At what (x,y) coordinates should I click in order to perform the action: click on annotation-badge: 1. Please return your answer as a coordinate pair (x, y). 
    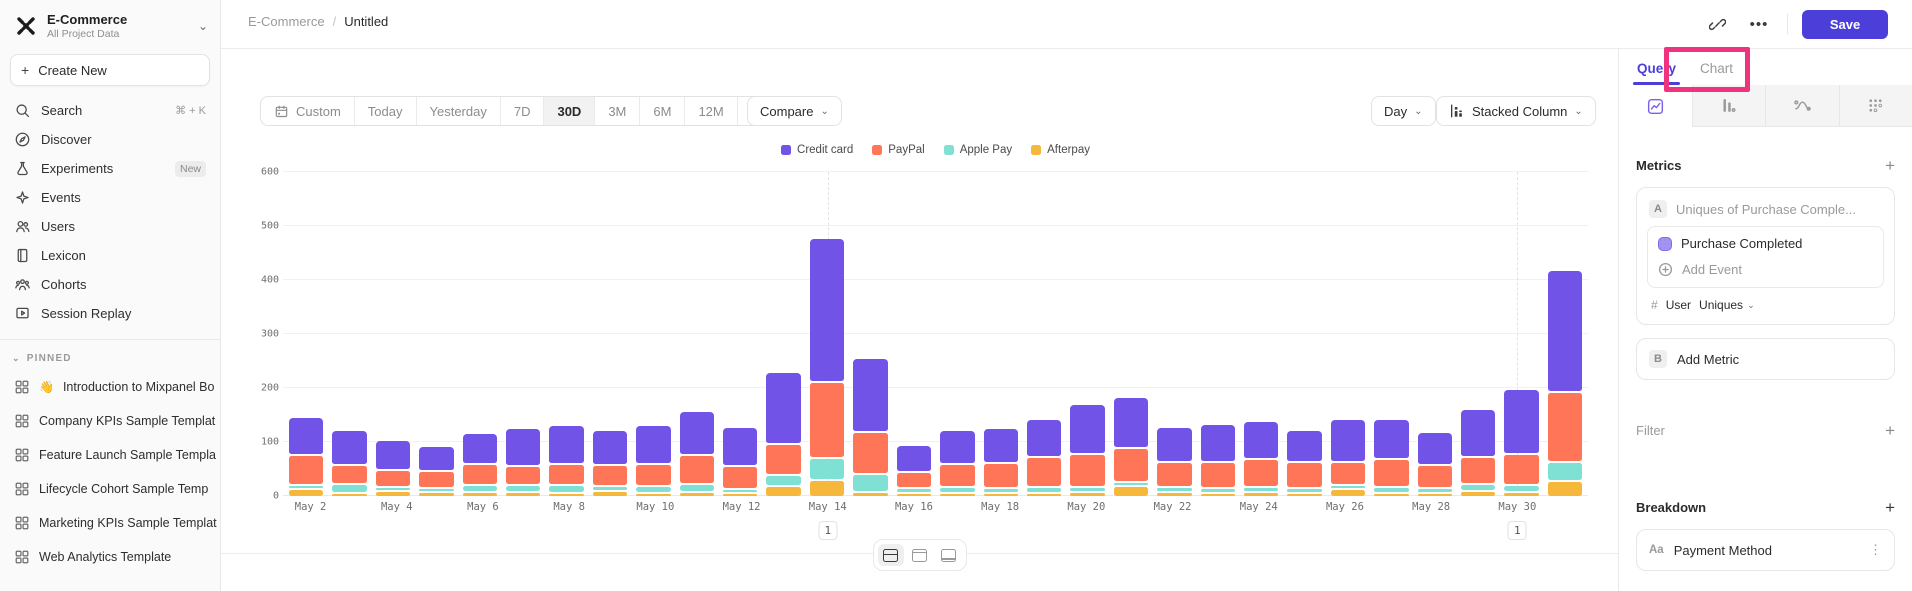
    Looking at the image, I should click on (828, 530).